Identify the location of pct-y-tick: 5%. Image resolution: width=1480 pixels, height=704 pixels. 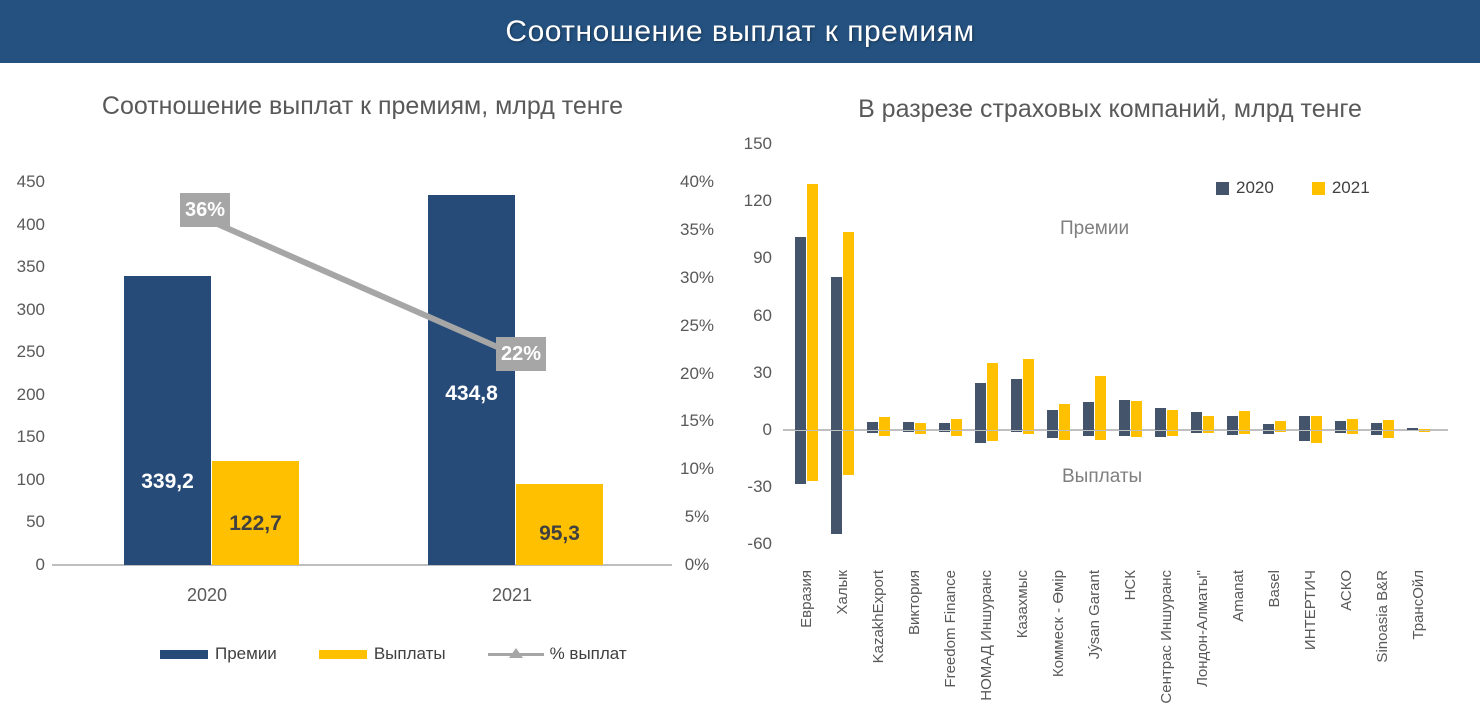
(697, 517).